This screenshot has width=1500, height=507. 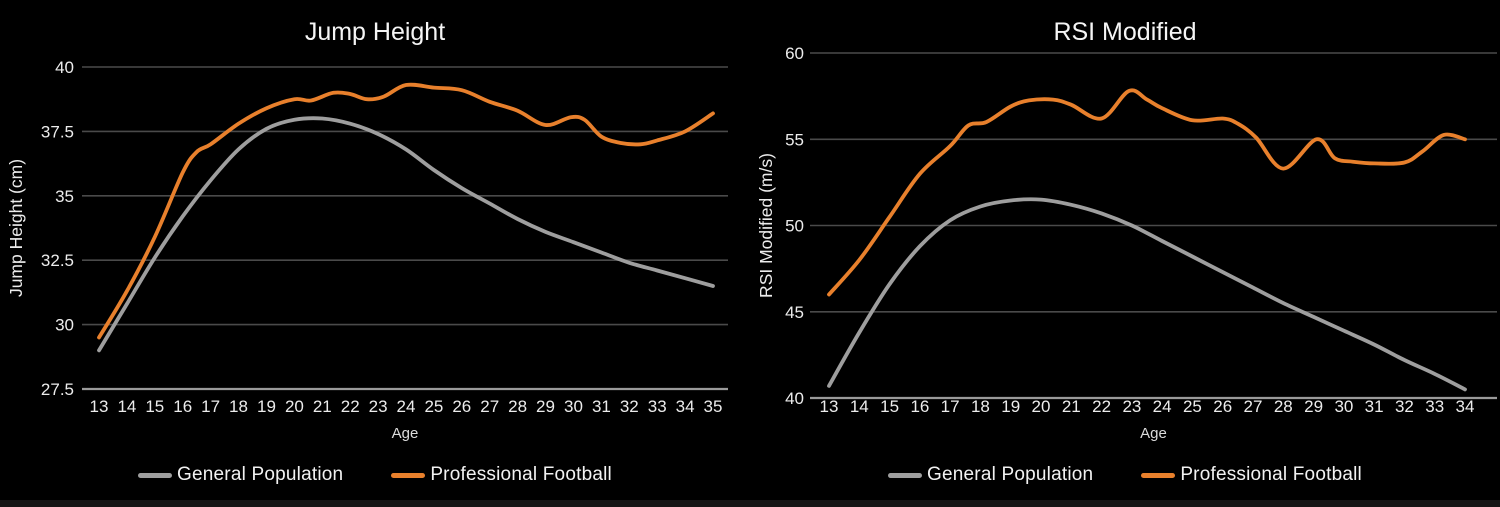 I want to click on y-tick-label: 45, so click(x=794, y=312).